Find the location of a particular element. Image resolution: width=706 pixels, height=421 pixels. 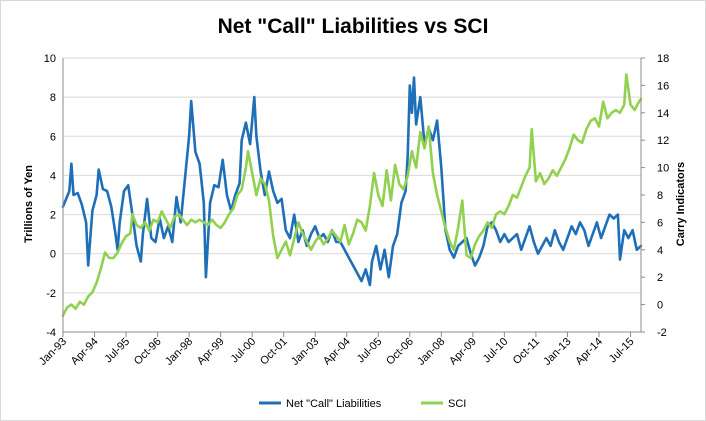

right-tick-label: 0 is located at coordinates (660, 306).